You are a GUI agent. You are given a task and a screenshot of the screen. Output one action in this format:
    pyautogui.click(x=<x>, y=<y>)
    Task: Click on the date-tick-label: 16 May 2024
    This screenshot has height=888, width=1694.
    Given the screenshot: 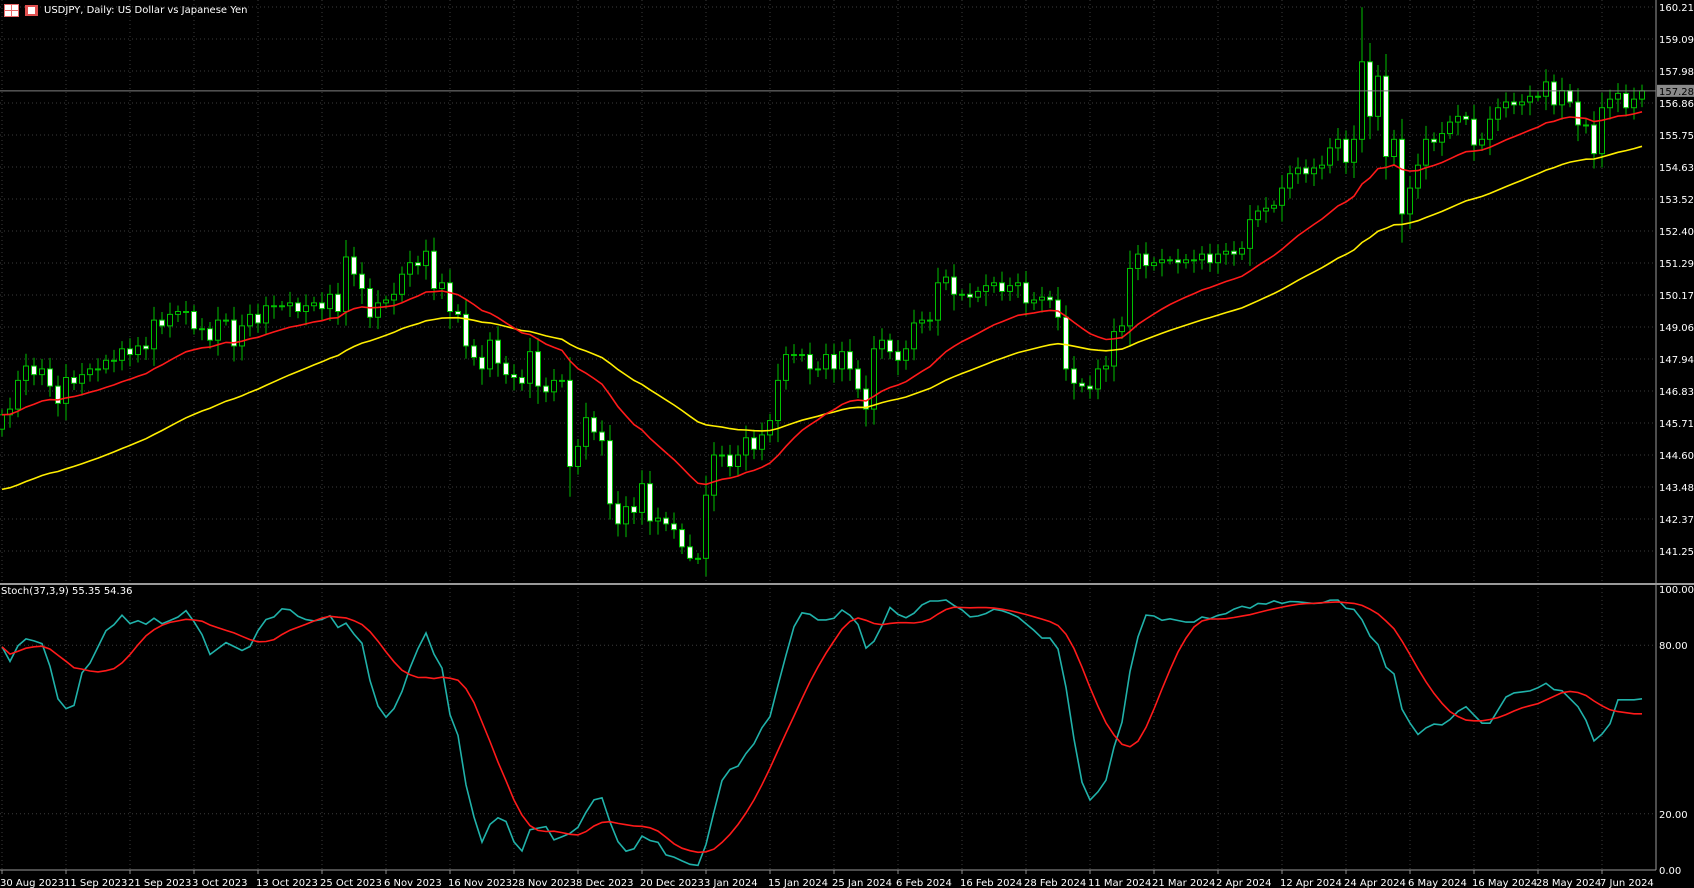 What is the action you would take?
    pyautogui.click(x=1504, y=883)
    